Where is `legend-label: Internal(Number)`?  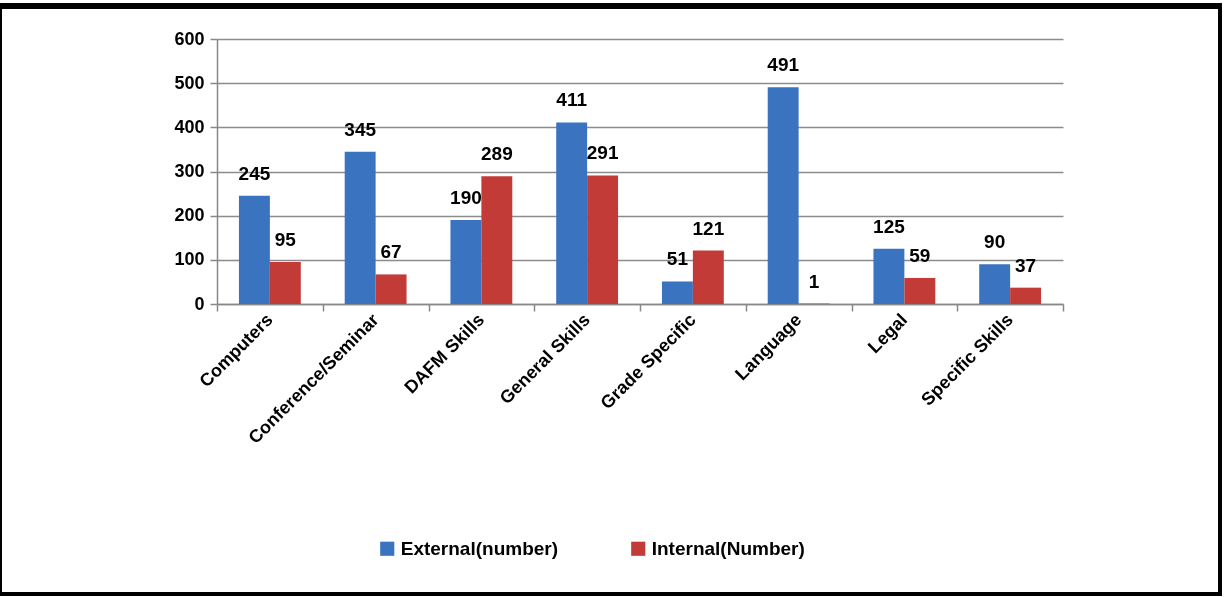
legend-label: Internal(Number) is located at coordinates (728, 548).